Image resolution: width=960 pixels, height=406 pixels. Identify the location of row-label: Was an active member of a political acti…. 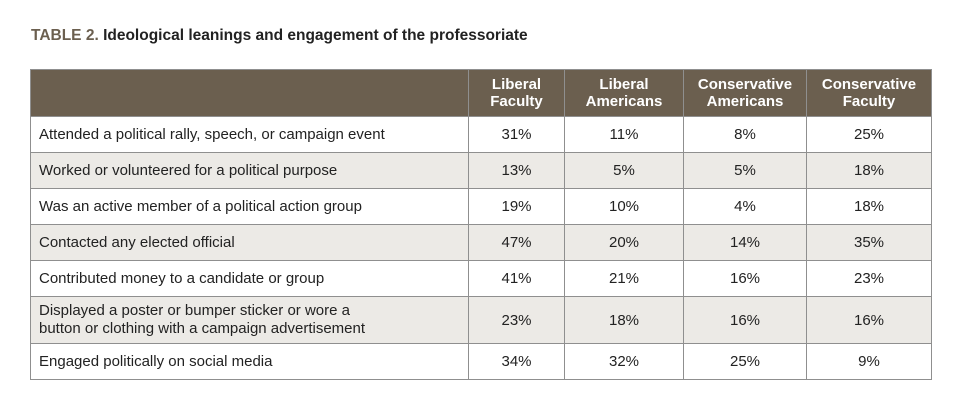
(249, 206).